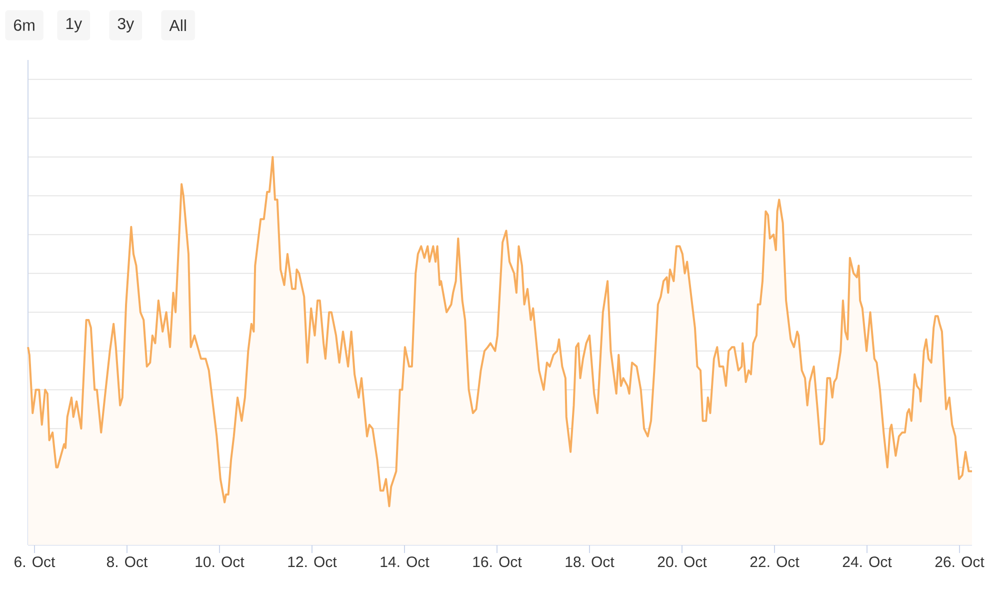 The height and width of the screenshot is (600, 1000). What do you see at coordinates (177, 25) in the screenshot?
I see `text: All` at bounding box center [177, 25].